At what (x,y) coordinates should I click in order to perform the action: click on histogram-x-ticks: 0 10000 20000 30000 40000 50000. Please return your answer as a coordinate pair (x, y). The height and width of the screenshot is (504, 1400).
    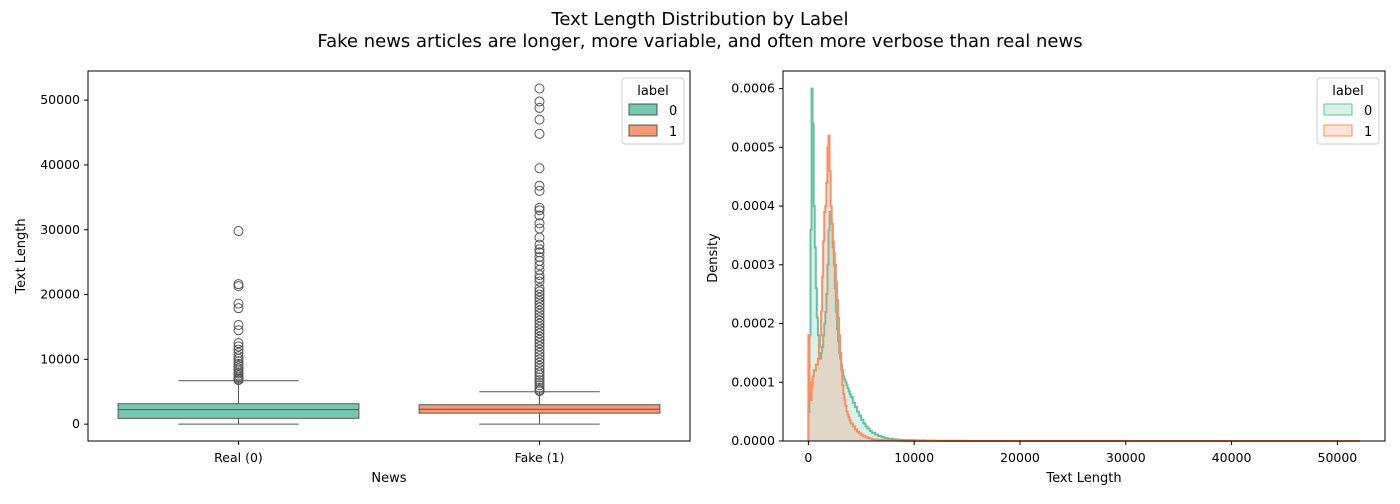
    Looking at the image, I should click on (1080, 453).